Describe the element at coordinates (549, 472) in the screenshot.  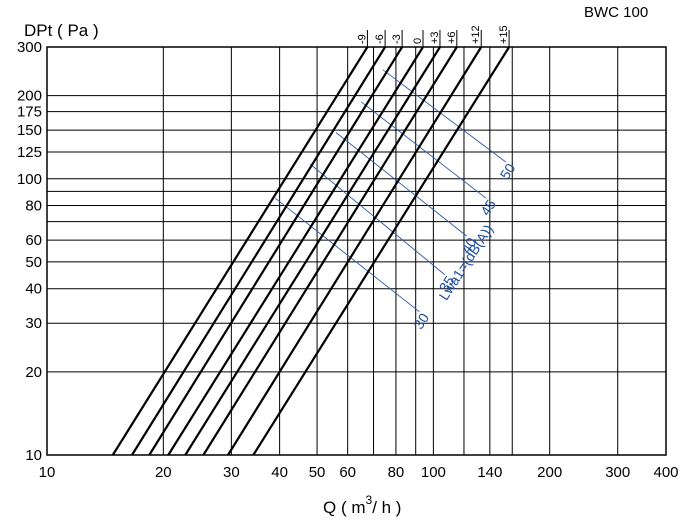
I see `x-tick-label: 200` at that location.